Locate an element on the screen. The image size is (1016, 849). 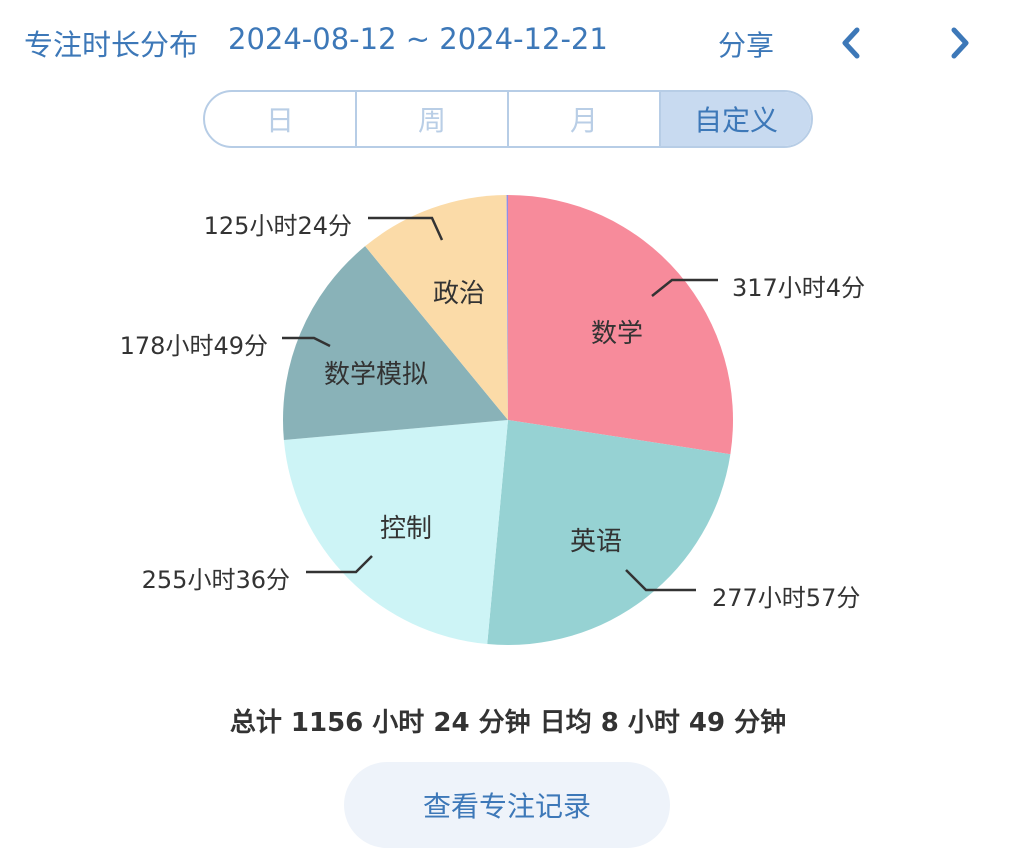
view-focus-records-button: 查看专注记录 is located at coordinates (507, 805).